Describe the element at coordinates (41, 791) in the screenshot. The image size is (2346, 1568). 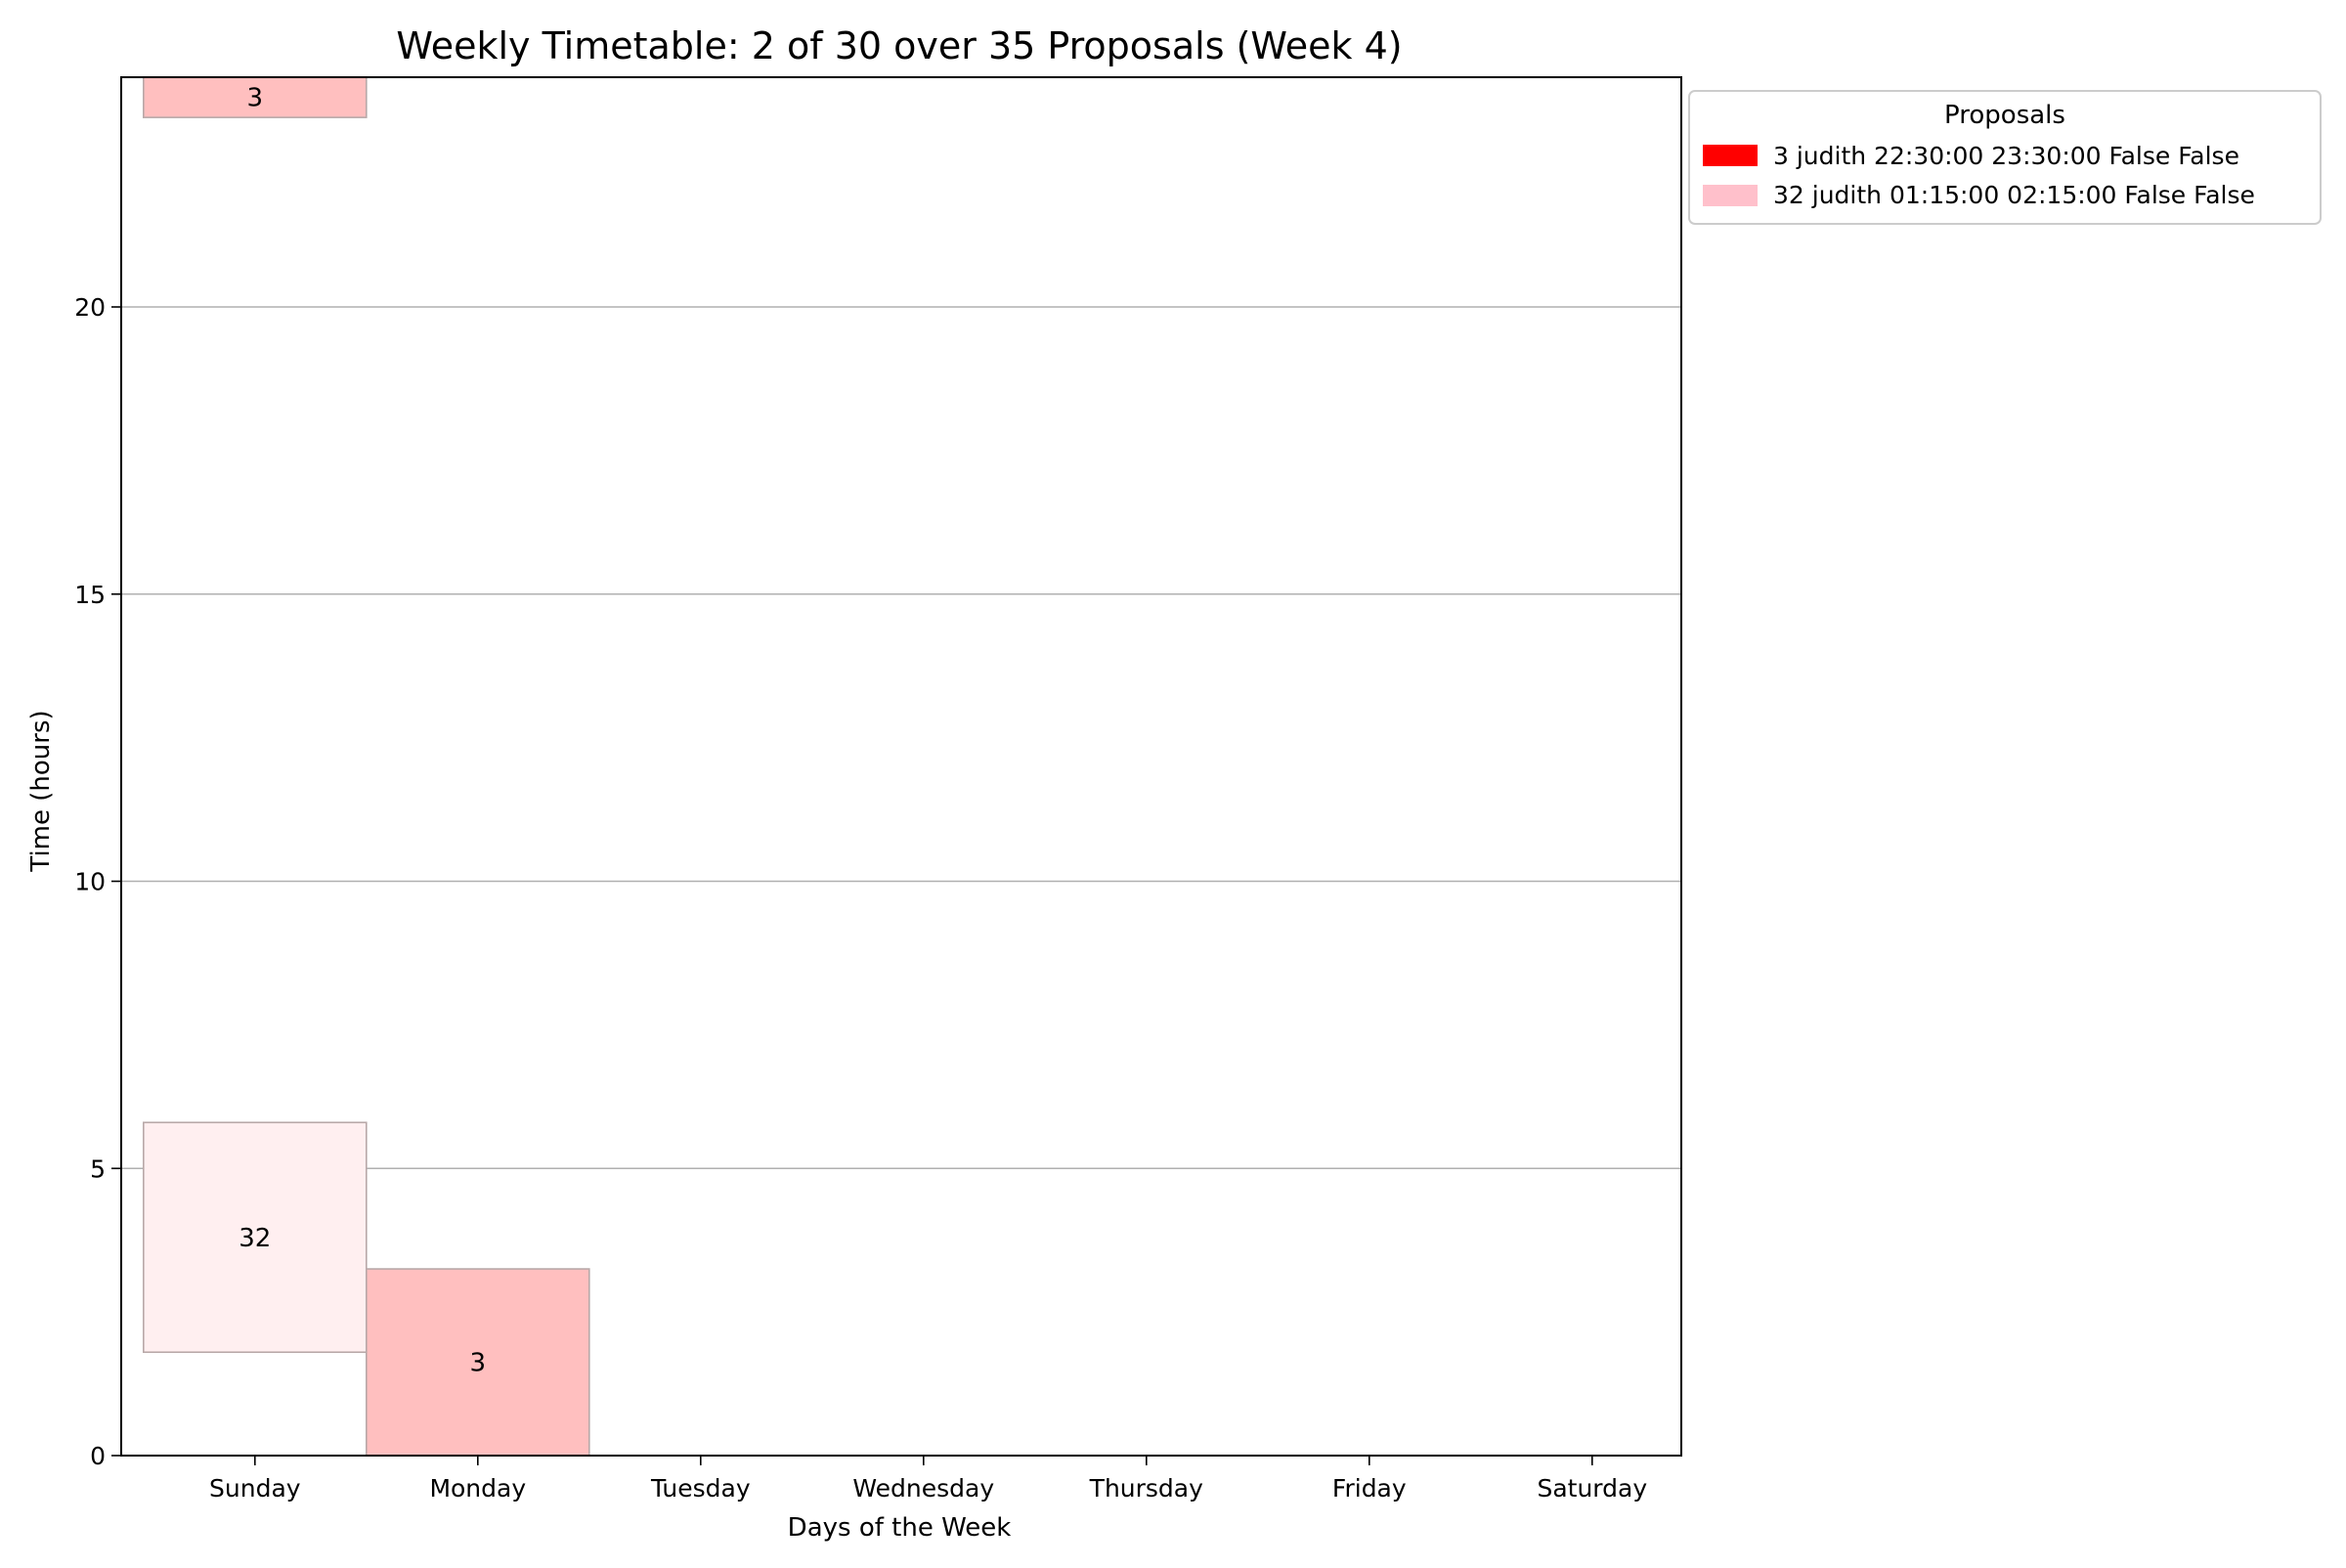
I see `y-axis-label: Time (hours)` at that location.